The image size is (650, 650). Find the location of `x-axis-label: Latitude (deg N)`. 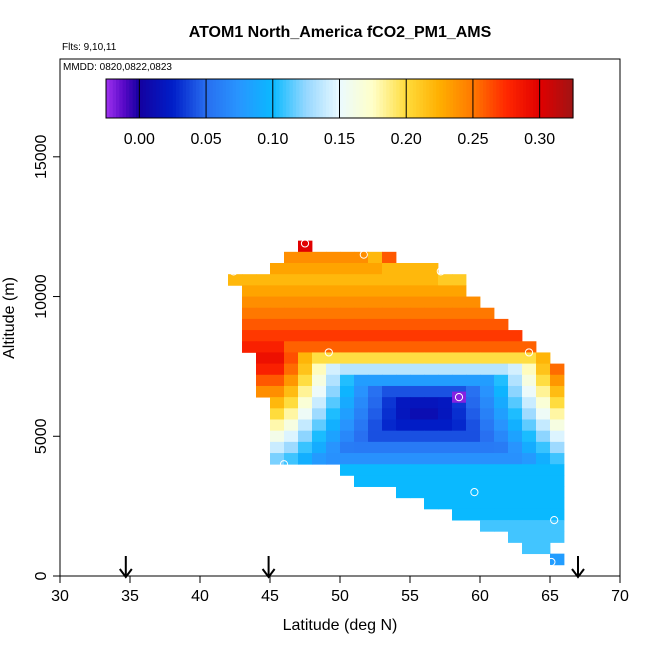

x-axis-label: Latitude (deg N) is located at coordinates (340, 625).